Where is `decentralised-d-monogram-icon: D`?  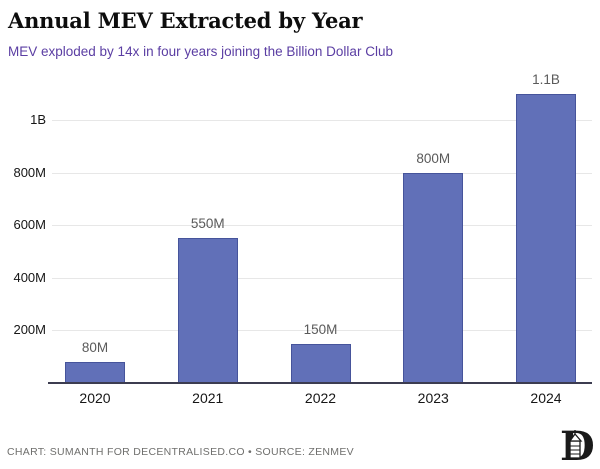 decentralised-d-monogram-icon: D is located at coordinates (578, 446).